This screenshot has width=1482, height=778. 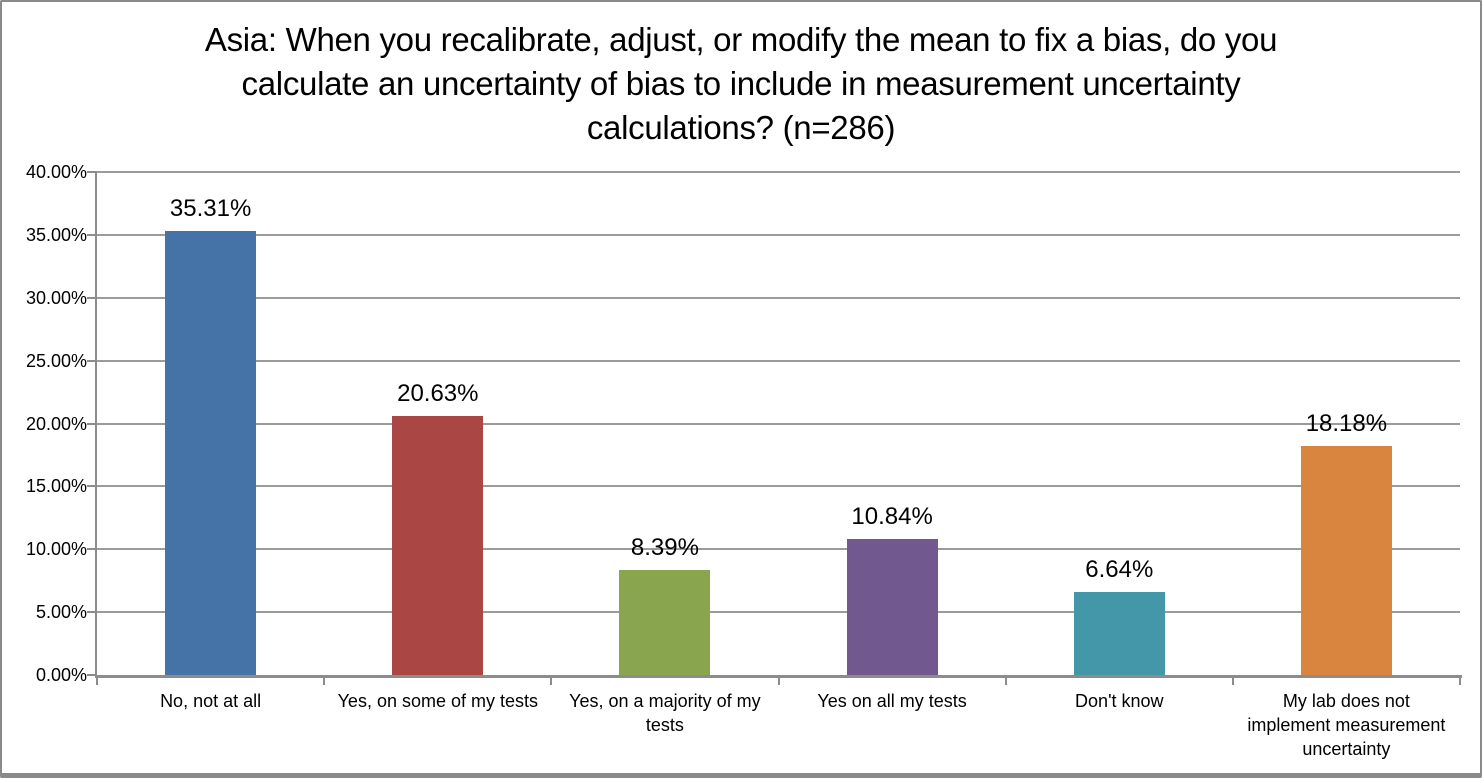 I want to click on bar-value-label: 10.84%, so click(x=892, y=516).